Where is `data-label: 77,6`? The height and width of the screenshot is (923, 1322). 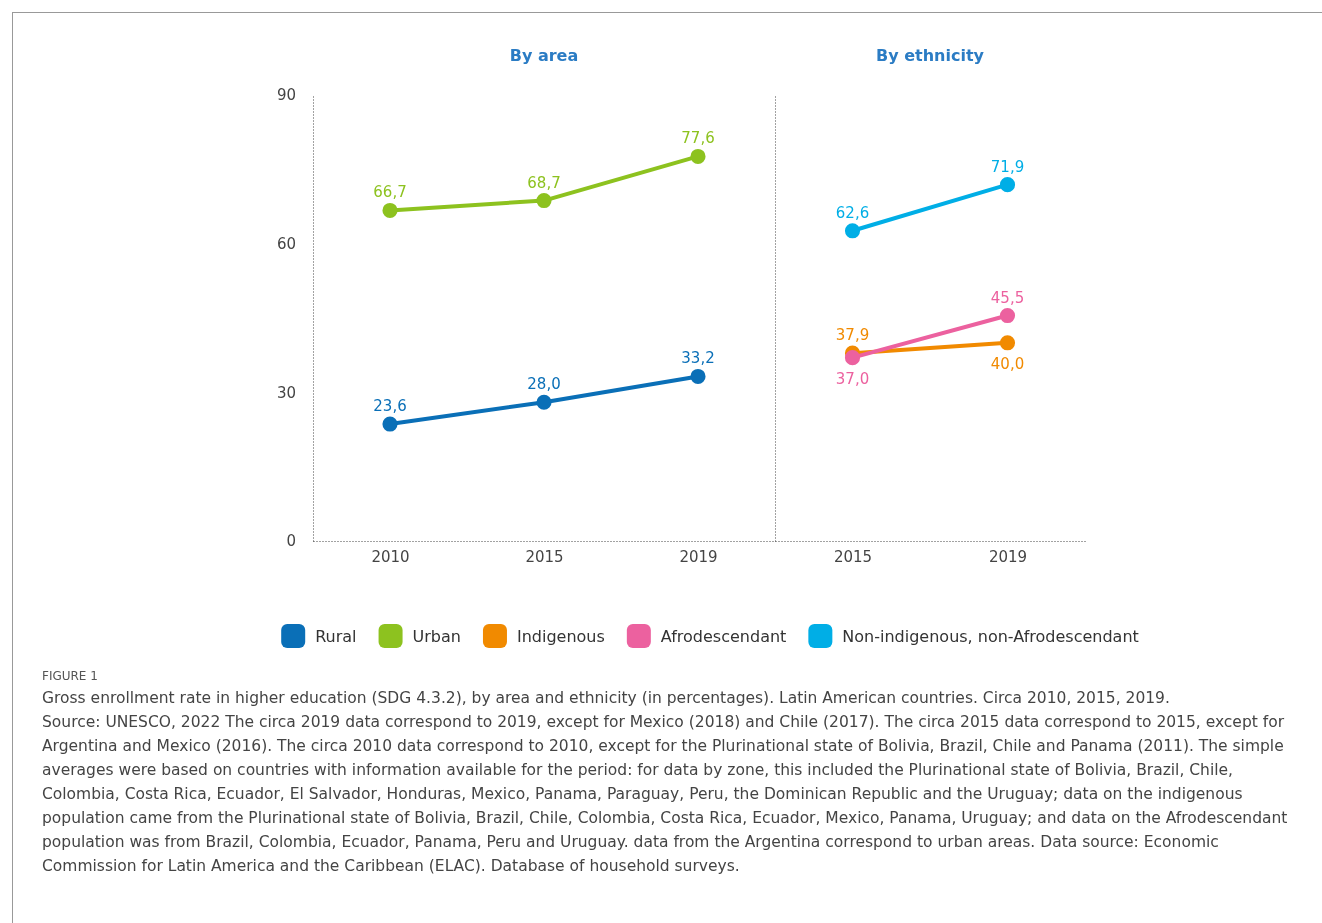
data-label: 77,6 is located at coordinates (698, 138).